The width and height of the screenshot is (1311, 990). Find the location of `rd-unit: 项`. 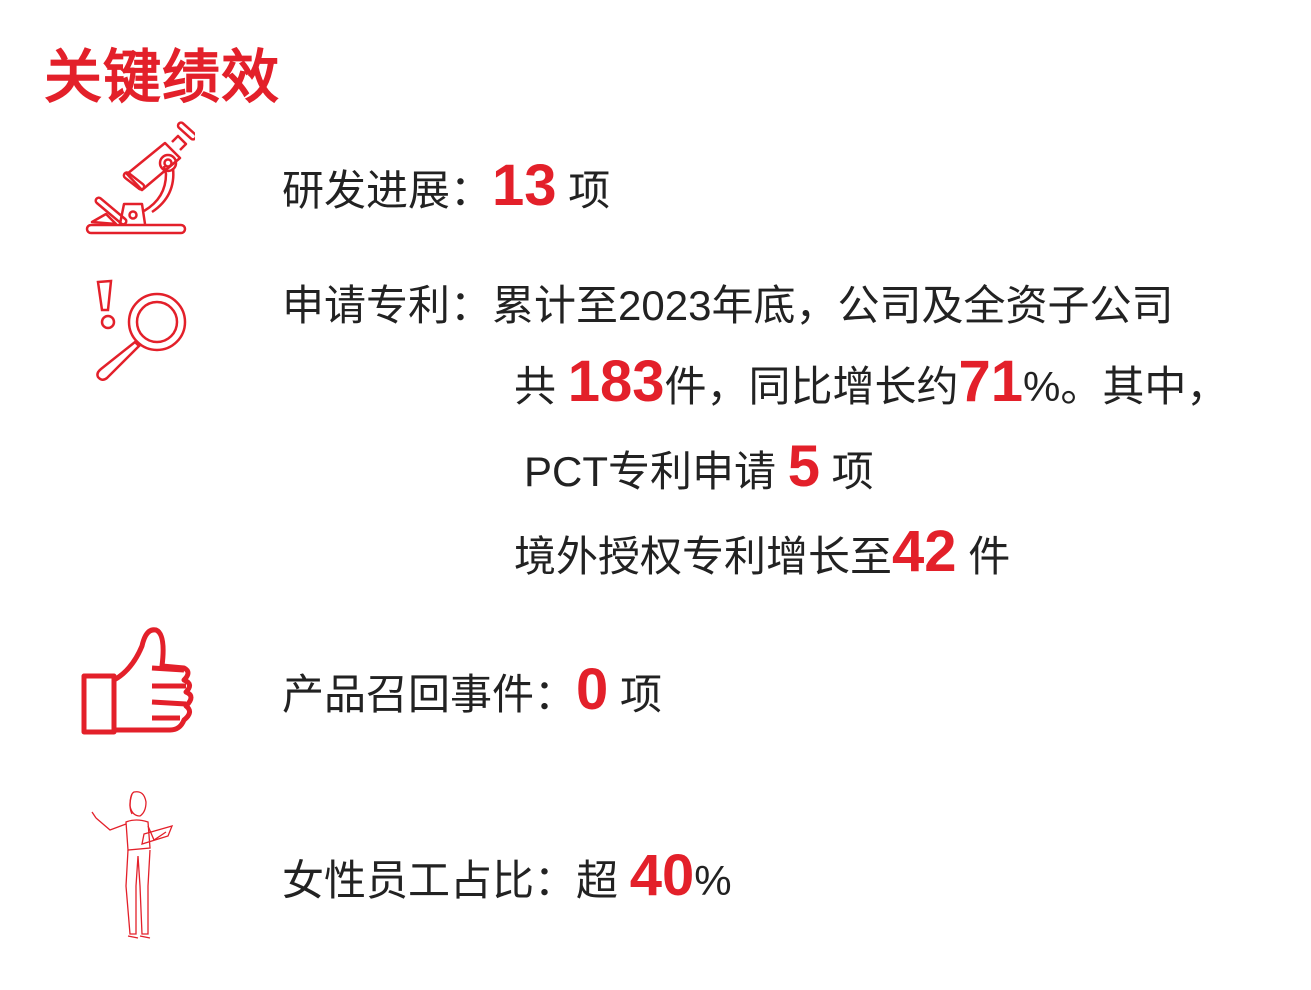

rd-unit: 项 is located at coordinates (589, 190).